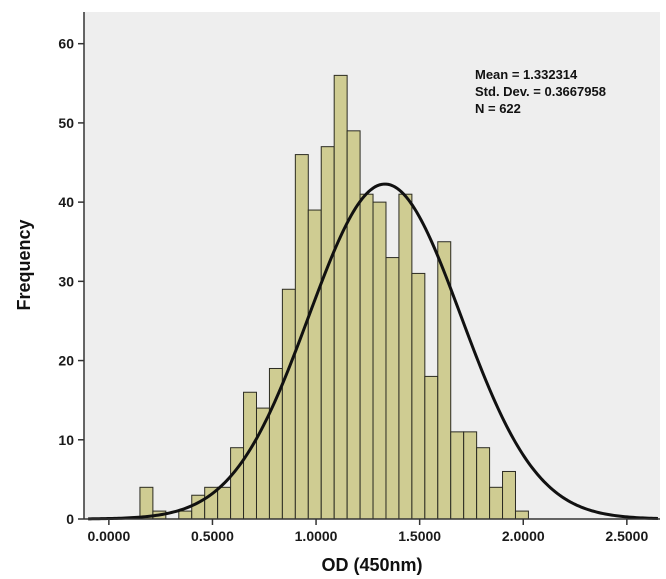 This screenshot has height=579, width=666. I want to click on y-tick-label: 40, so click(66, 202).